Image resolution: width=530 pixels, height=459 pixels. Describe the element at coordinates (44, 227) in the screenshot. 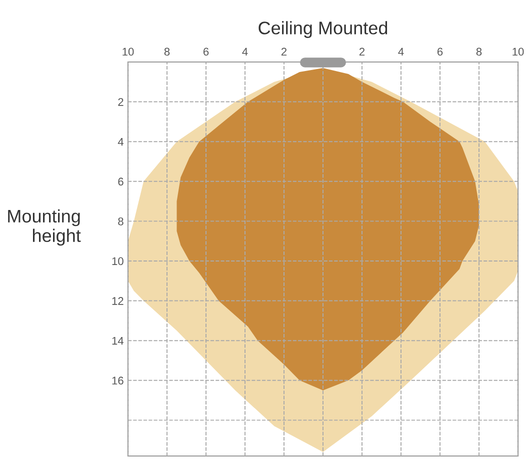

I see `y-axis-title: Mounting height` at that location.